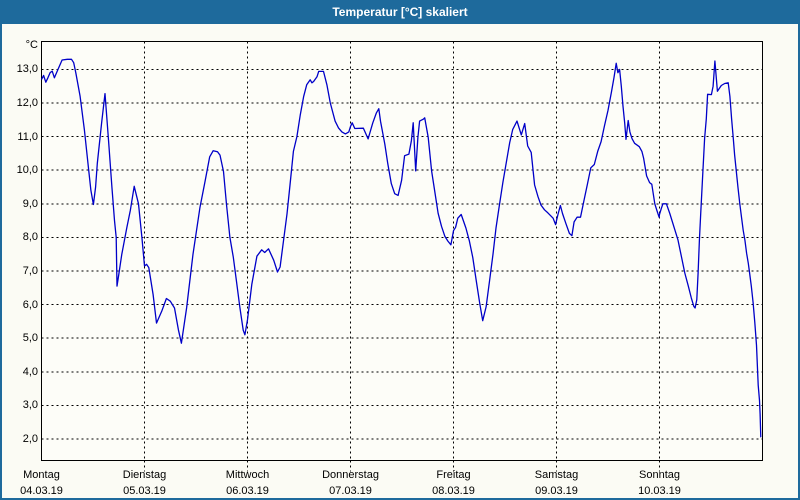 The height and width of the screenshot is (500, 800). Describe the element at coordinates (659, 475) in the screenshot. I see `x-day-label: Sonntag` at that location.